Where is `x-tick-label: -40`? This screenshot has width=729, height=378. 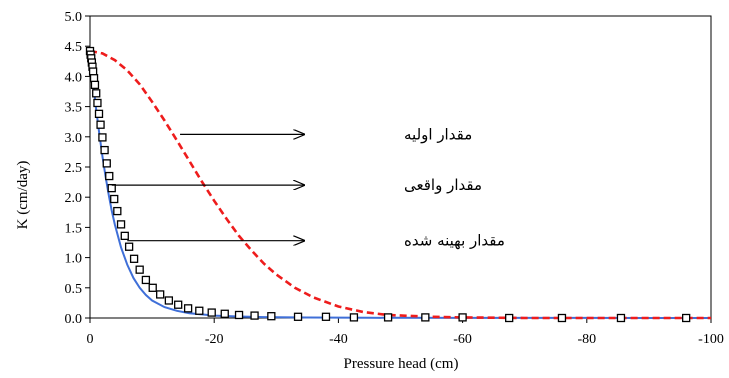
x-tick-label: -40 is located at coordinates (338, 339).